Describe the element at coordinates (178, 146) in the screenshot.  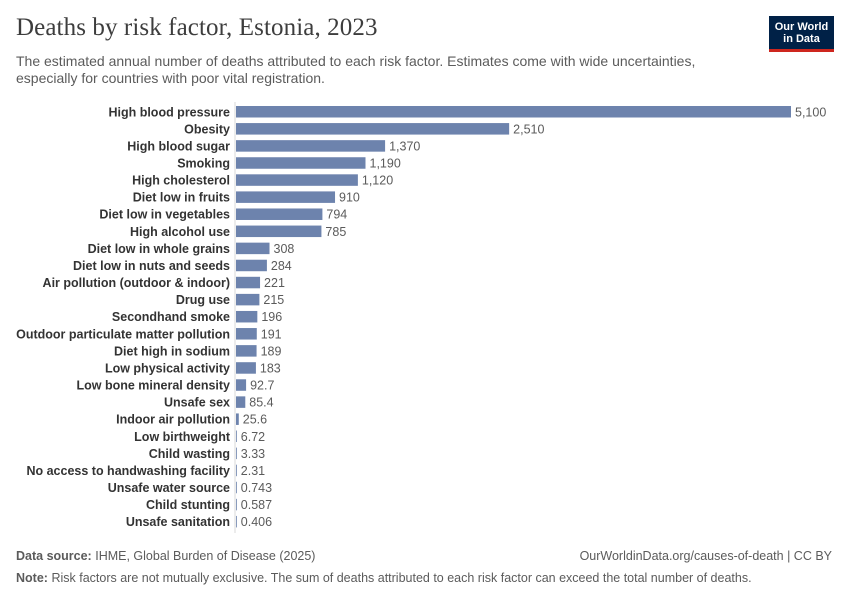
I see `category-label: High blood sugar` at that location.